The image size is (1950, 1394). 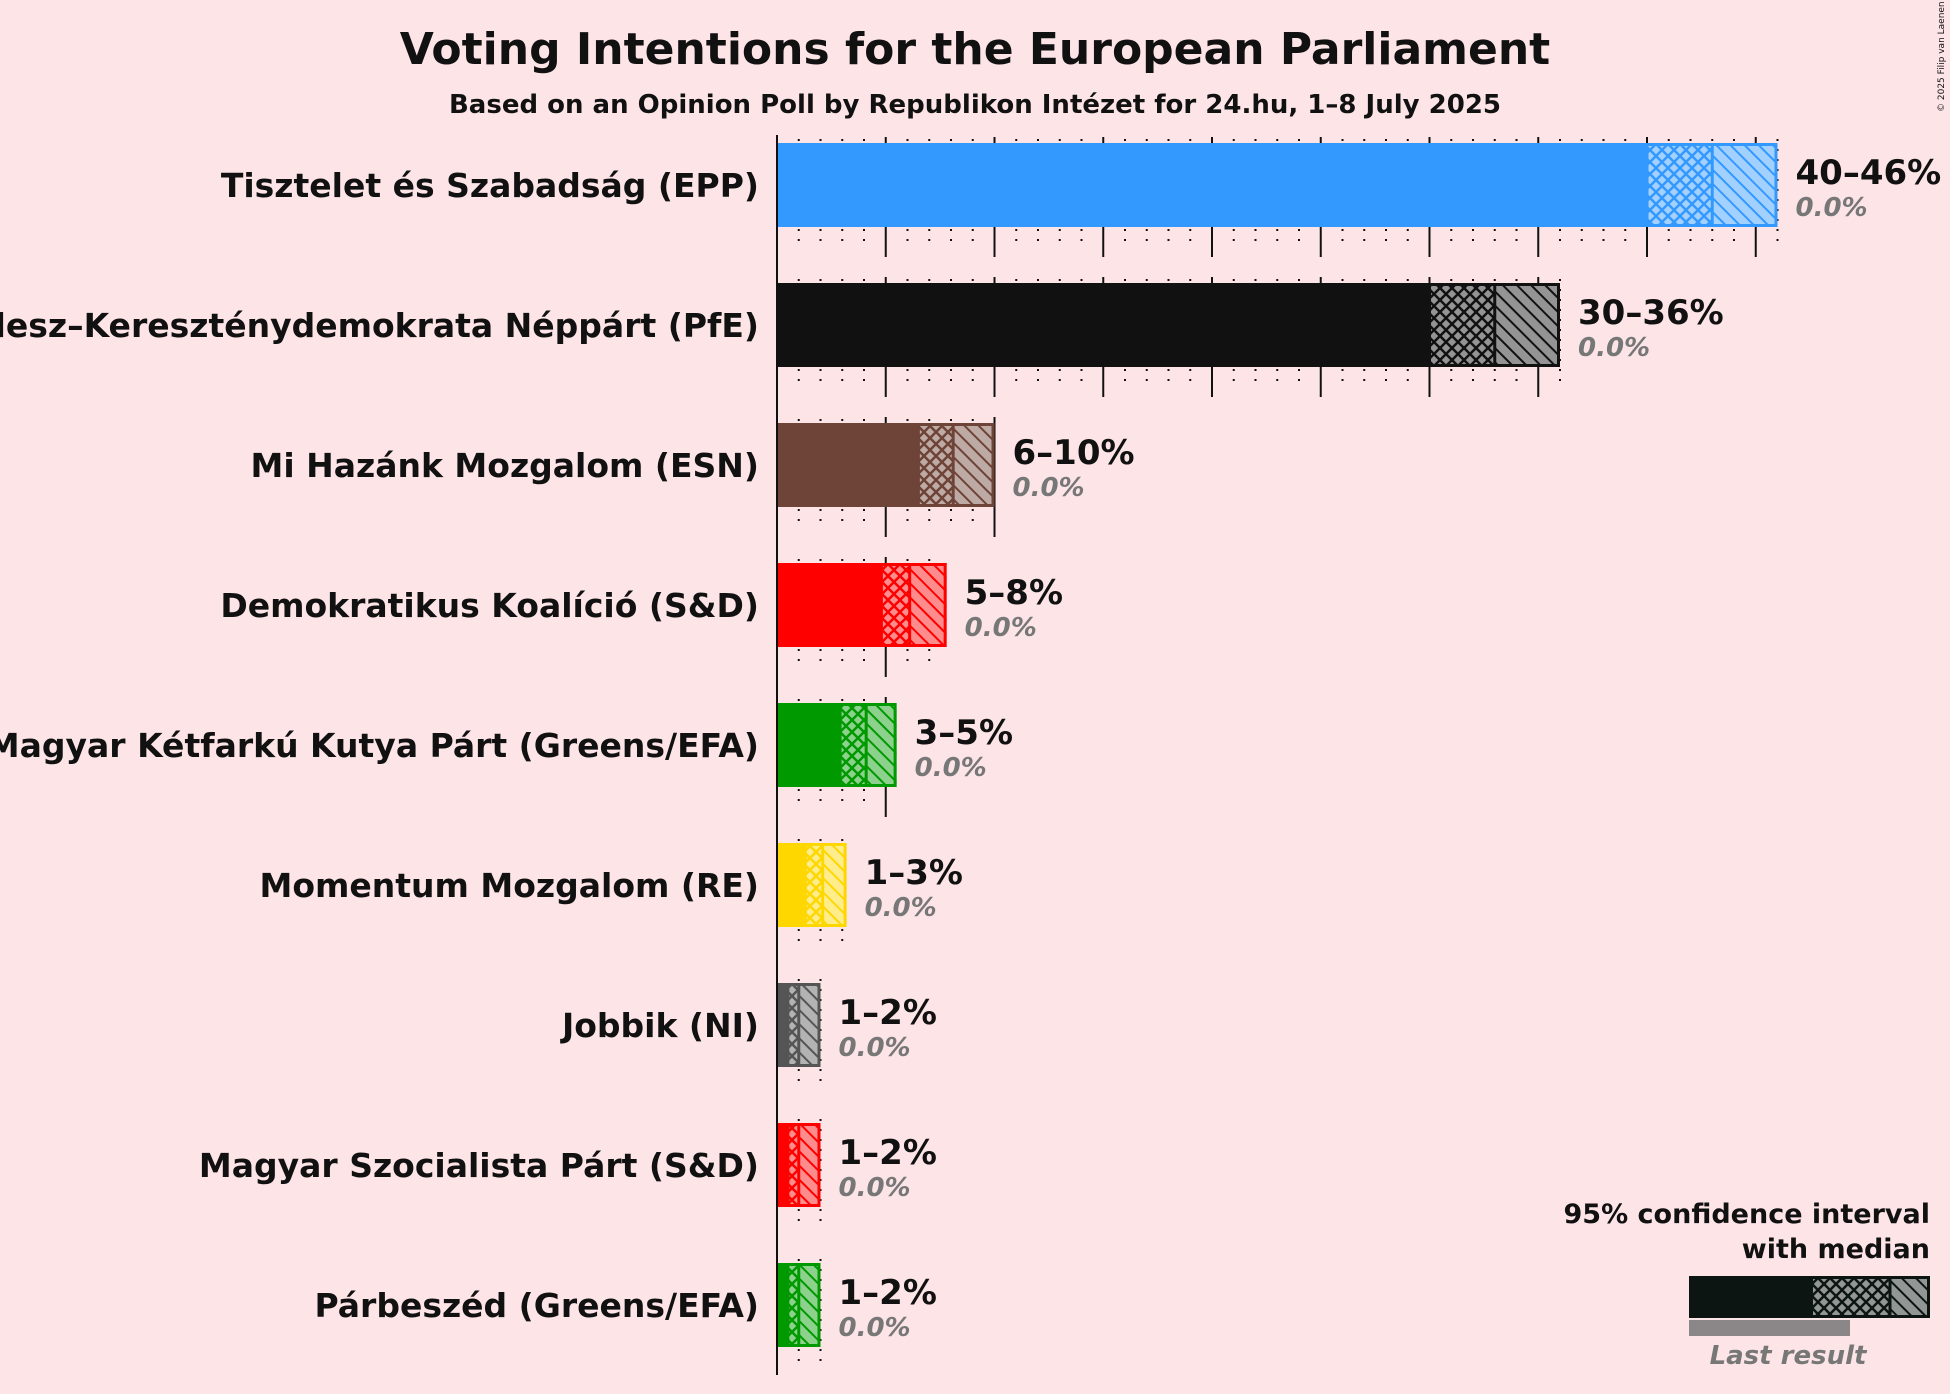 What do you see at coordinates (1942, 56) in the screenshot?
I see `copyright-notice: © 2025 Filip van Laenen` at bounding box center [1942, 56].